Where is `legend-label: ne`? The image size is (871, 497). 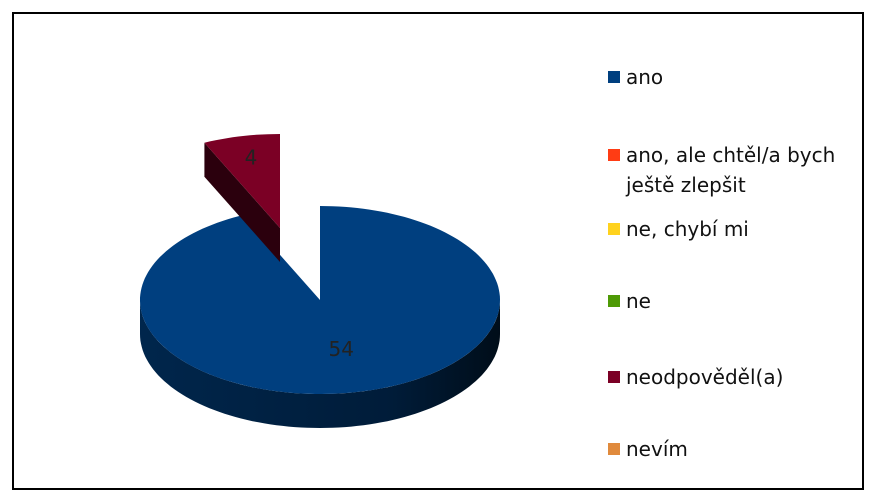
legend-label: ne is located at coordinates (638, 301).